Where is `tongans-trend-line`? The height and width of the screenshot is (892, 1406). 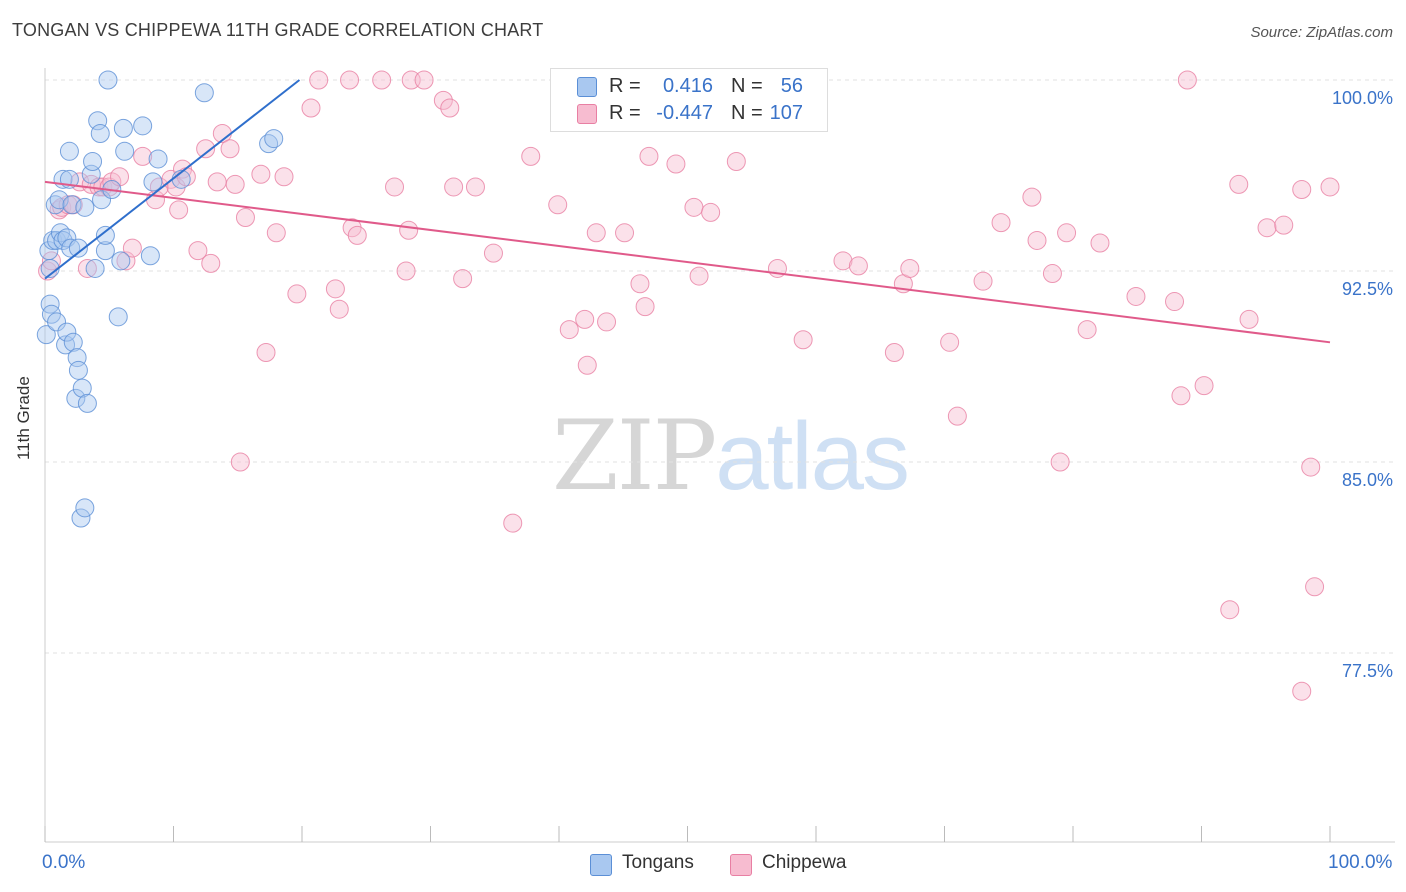
tongans-trend-line is located at coordinates (172, 179).